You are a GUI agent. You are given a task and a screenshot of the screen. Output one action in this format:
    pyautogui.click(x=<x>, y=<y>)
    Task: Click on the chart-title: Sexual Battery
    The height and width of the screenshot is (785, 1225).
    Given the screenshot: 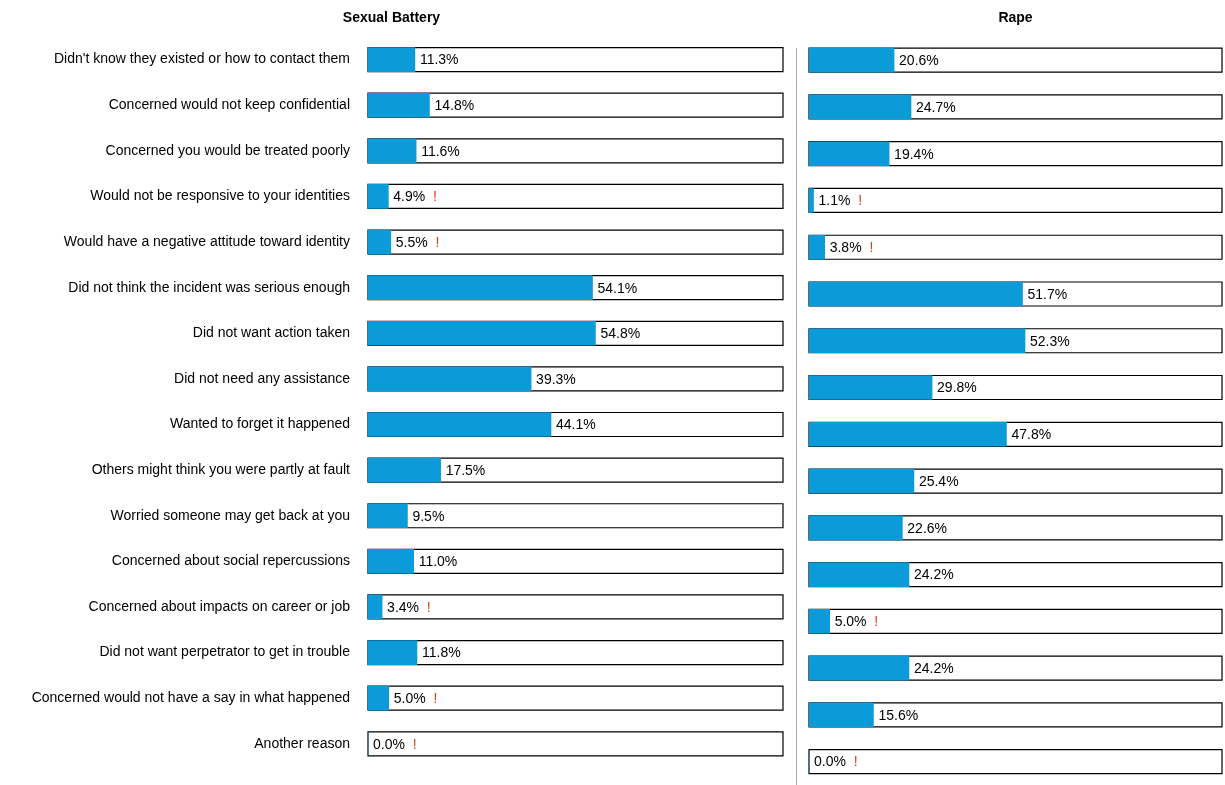 What is the action you would take?
    pyautogui.click(x=391, y=17)
    